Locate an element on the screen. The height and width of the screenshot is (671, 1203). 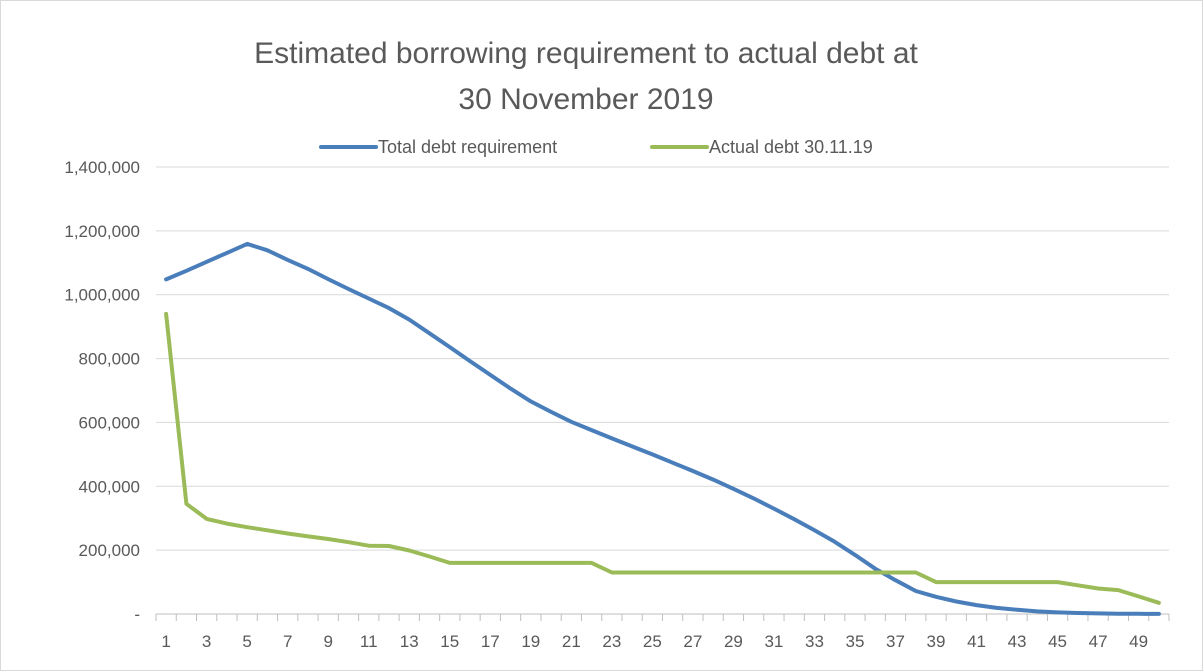
x-tick-label: 33 is located at coordinates (814, 641).